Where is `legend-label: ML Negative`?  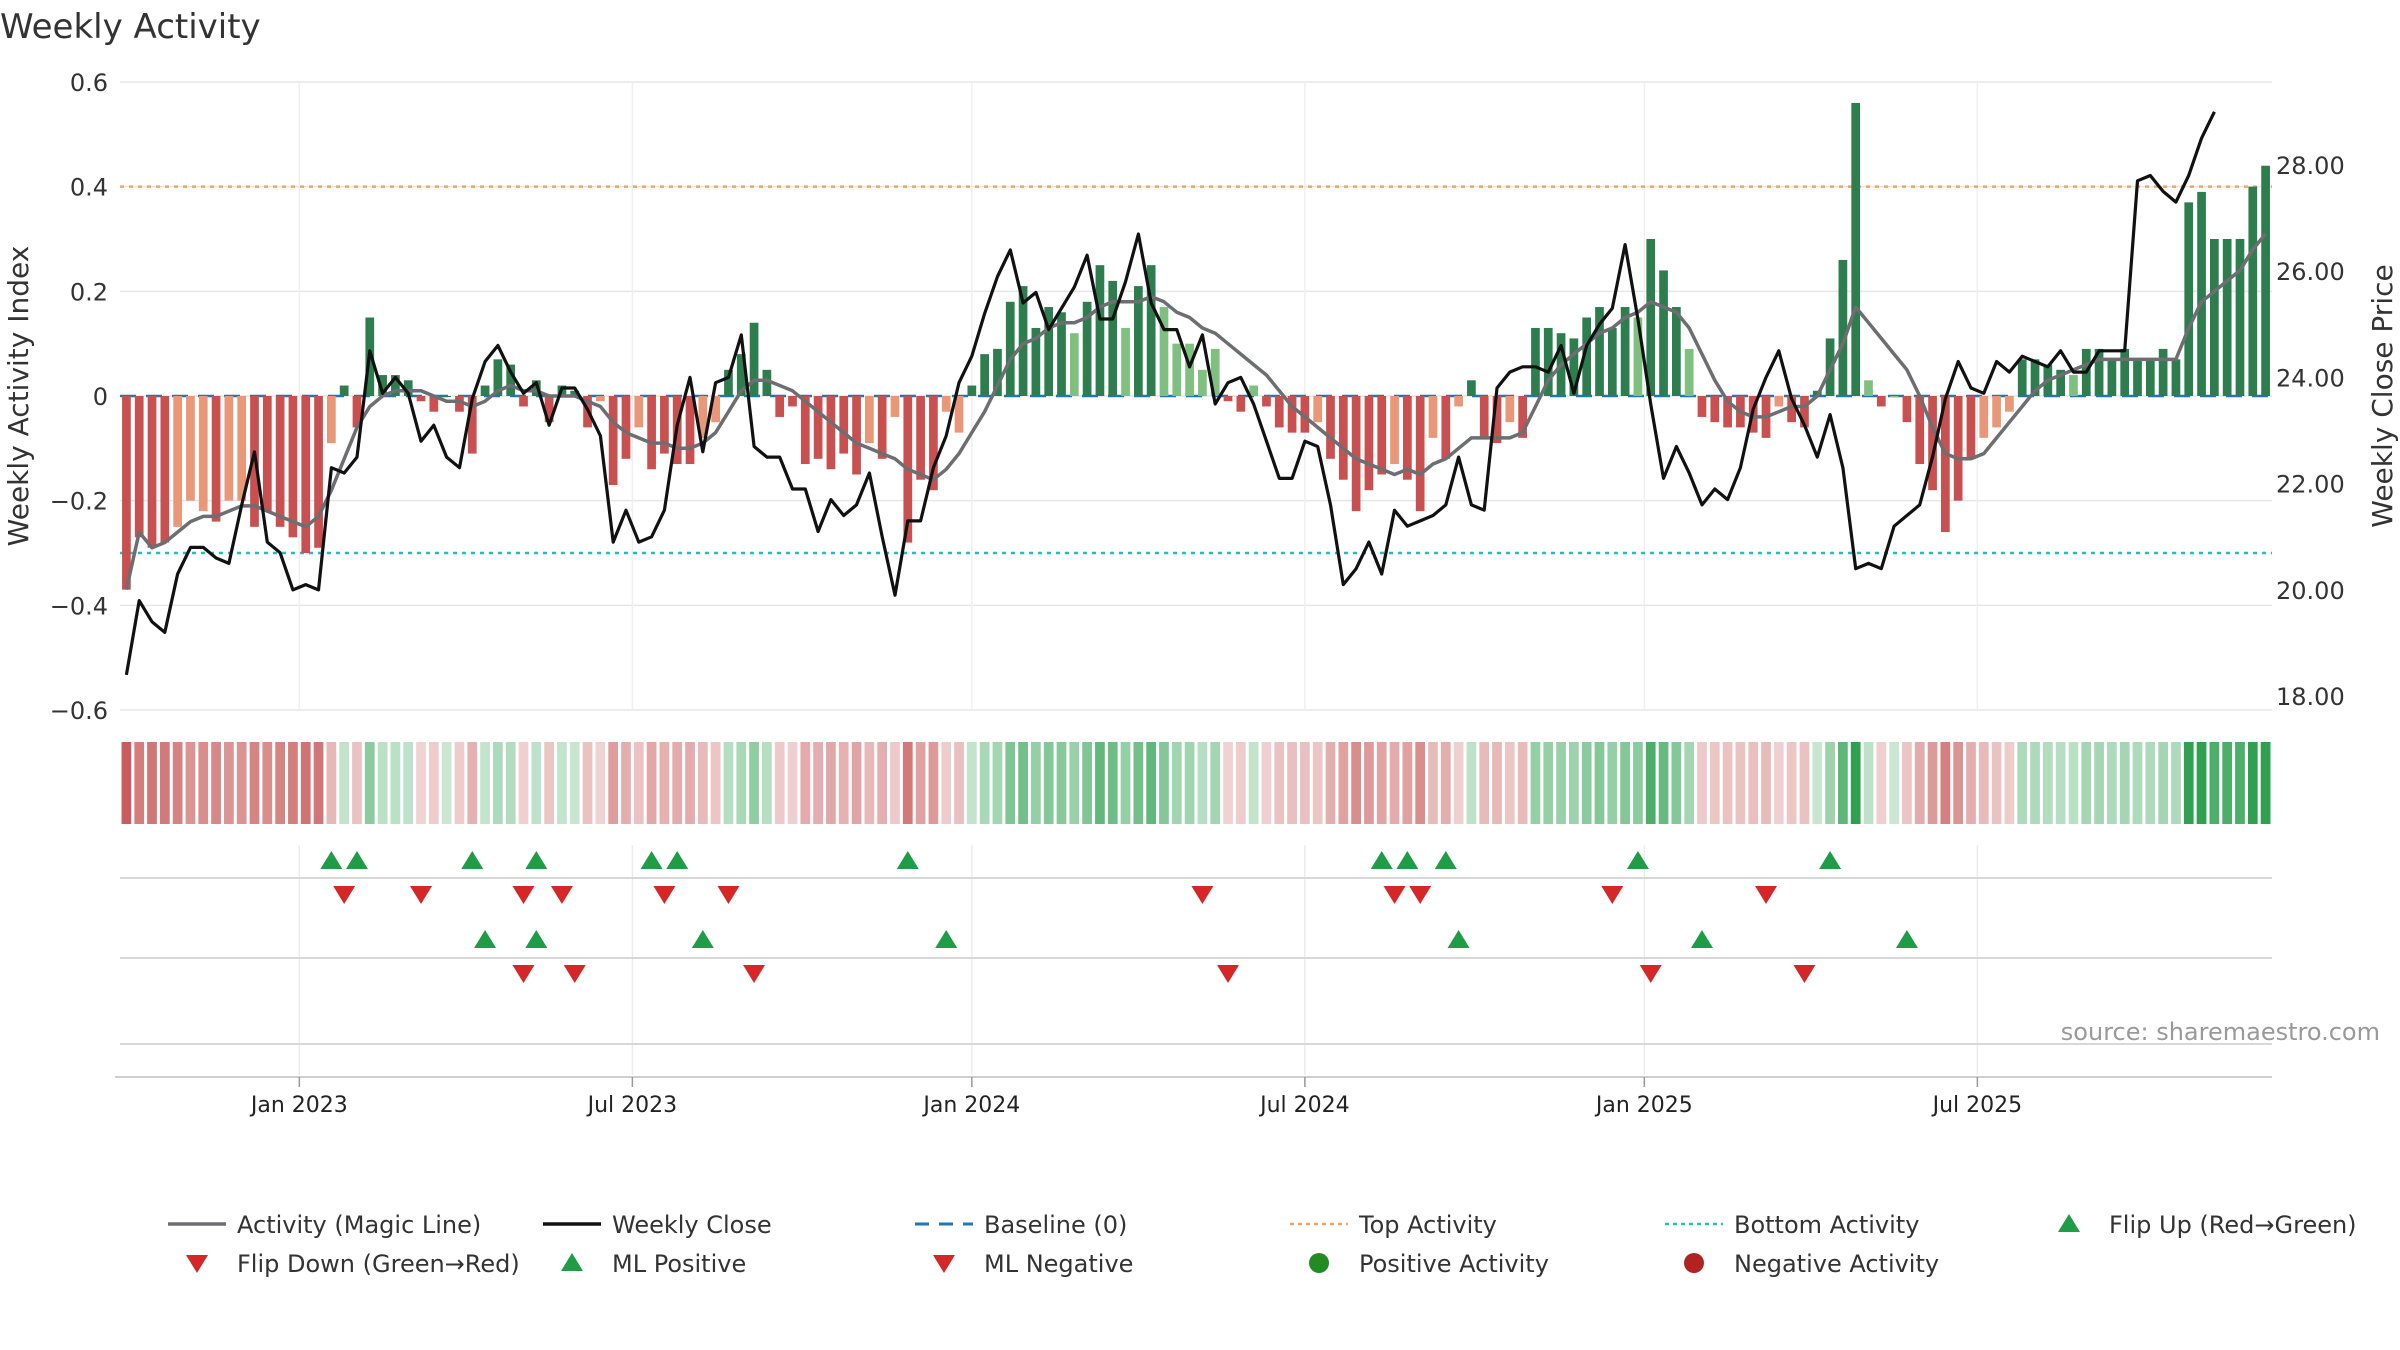
legend-label: ML Negative is located at coordinates (1058, 1264).